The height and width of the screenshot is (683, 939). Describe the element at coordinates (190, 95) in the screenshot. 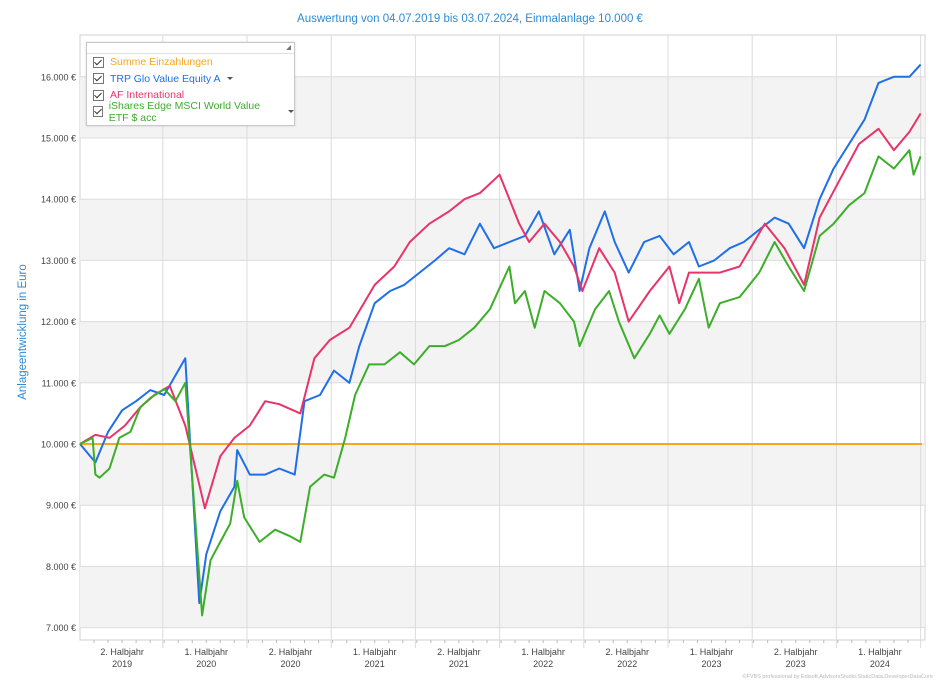

I see `legend-item: AF International` at that location.